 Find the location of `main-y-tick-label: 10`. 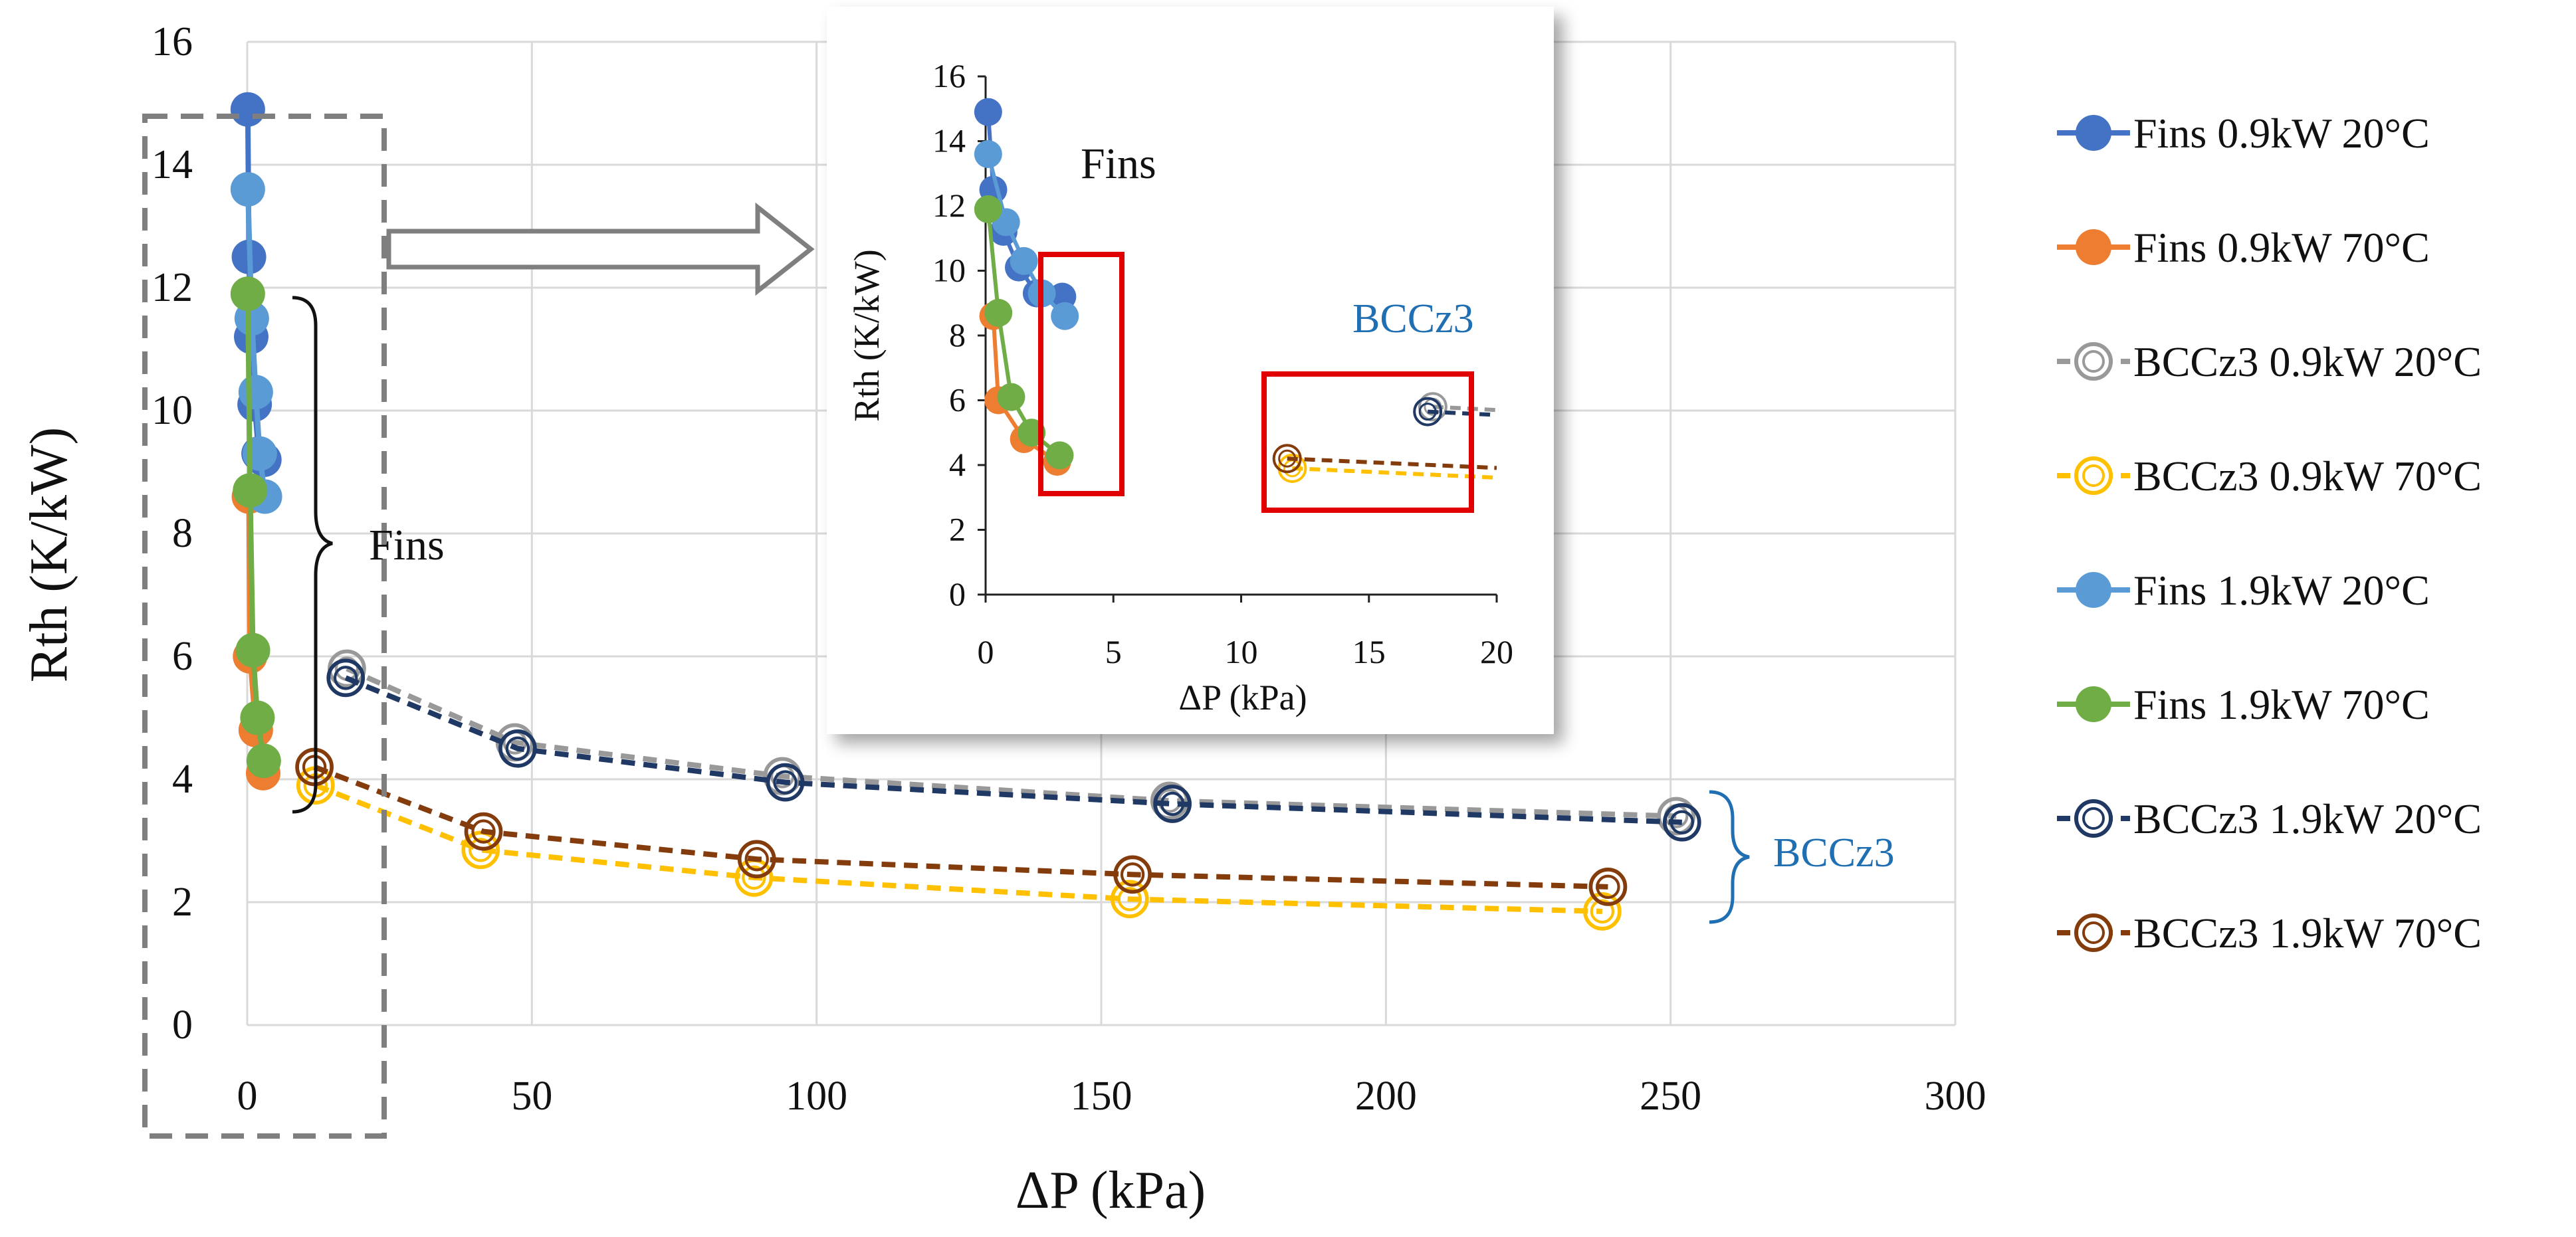

main-y-tick-label: 10 is located at coordinates (172, 410).